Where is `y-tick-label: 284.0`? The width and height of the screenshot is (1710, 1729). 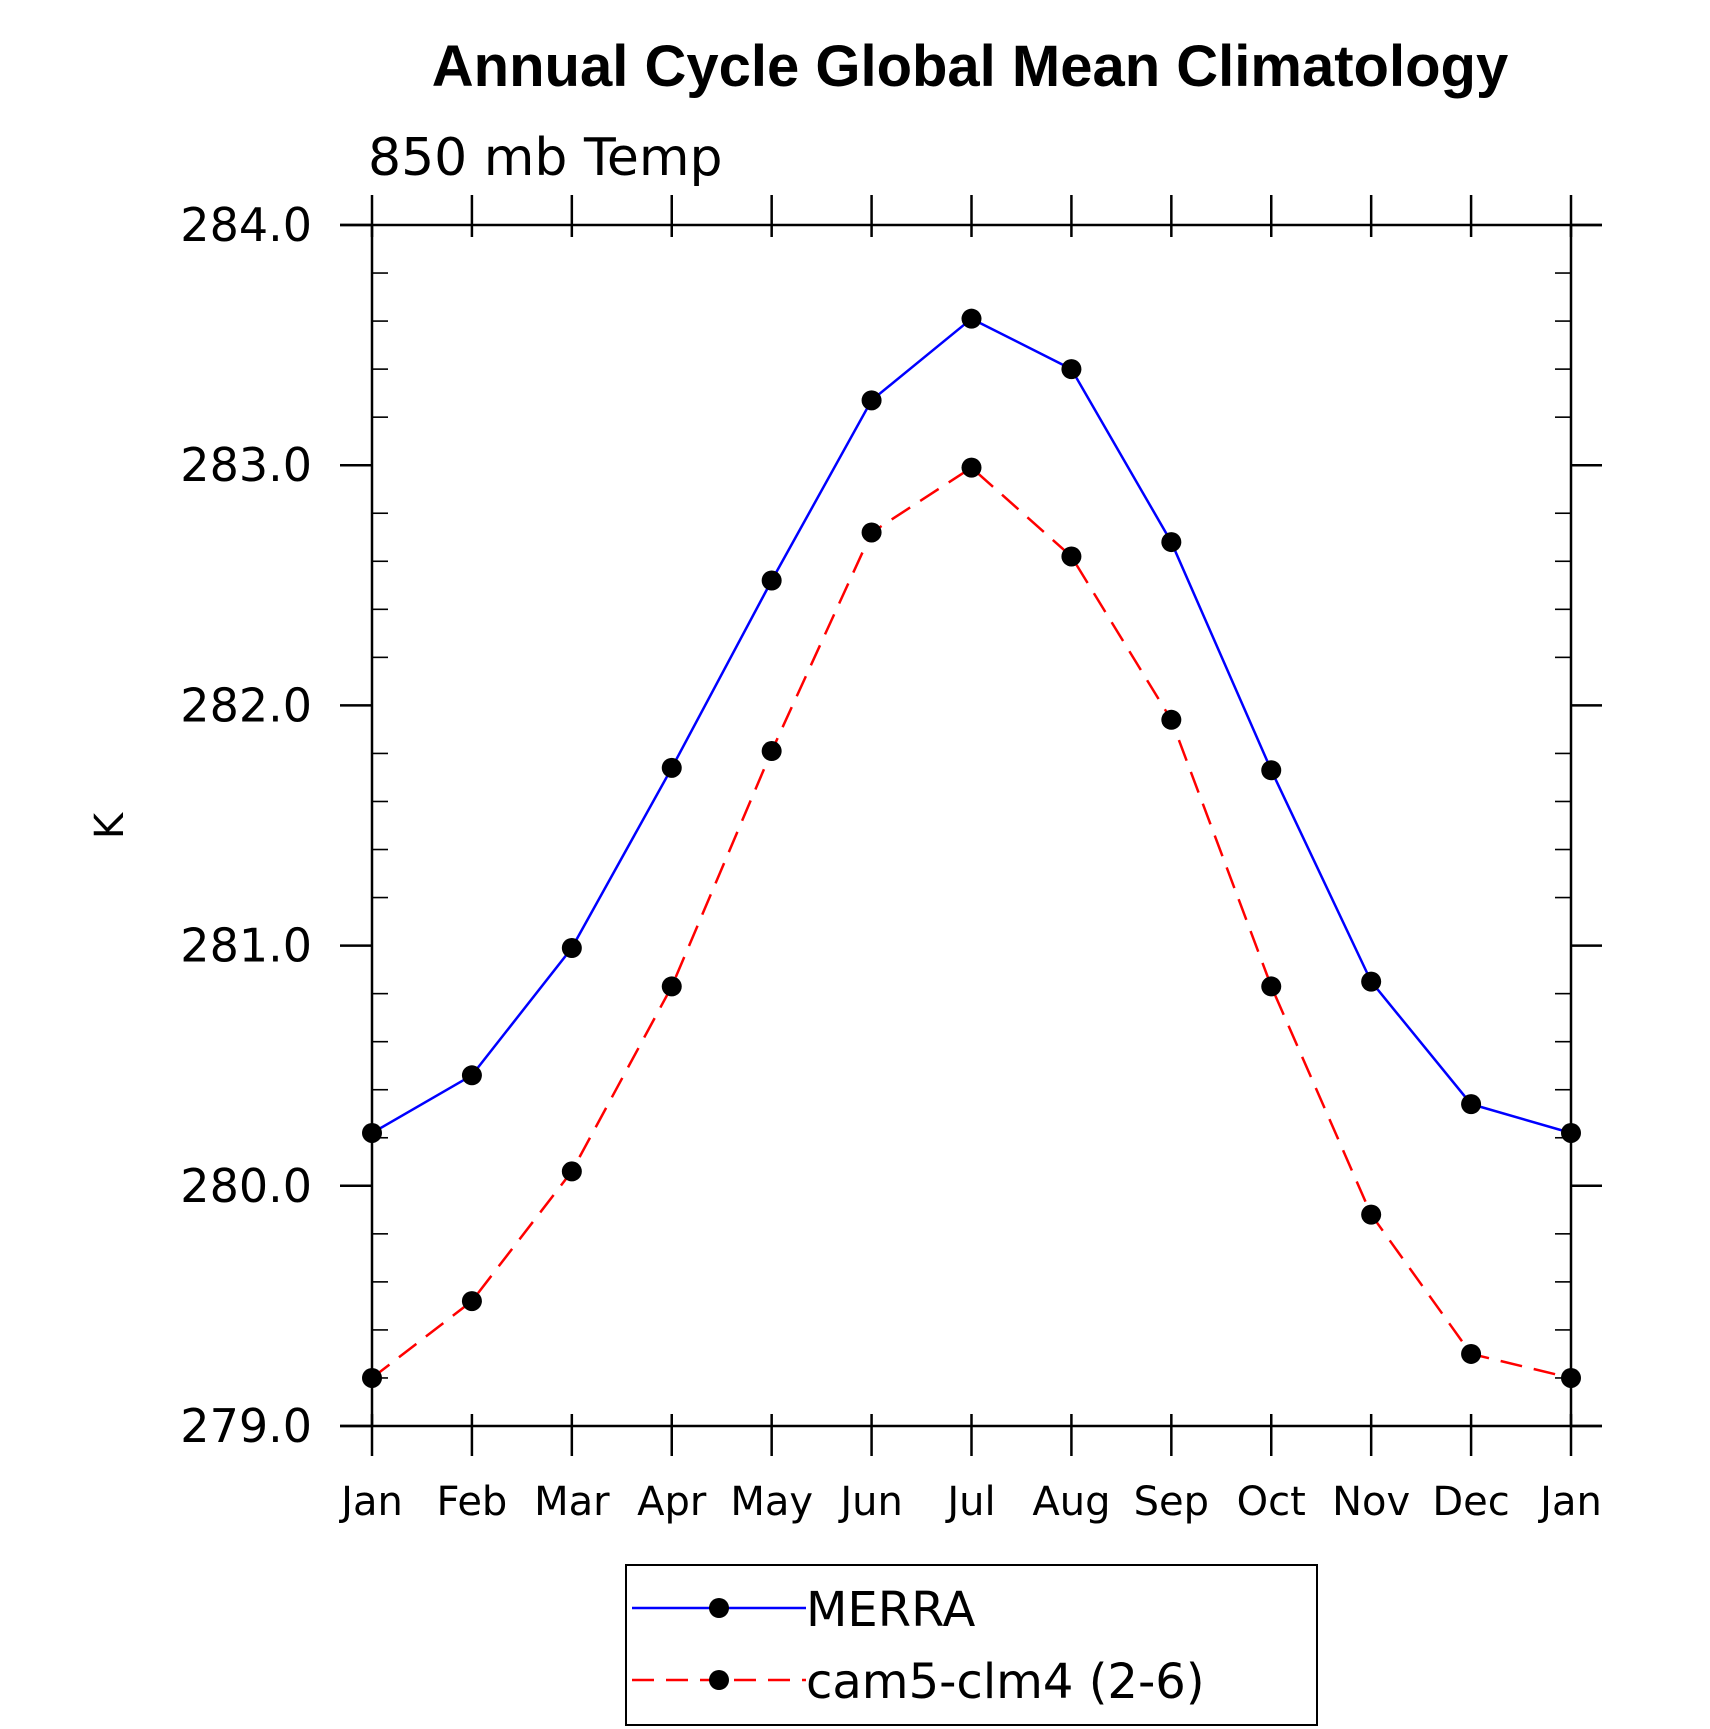
y-tick-label: 284.0 is located at coordinates (246, 225).